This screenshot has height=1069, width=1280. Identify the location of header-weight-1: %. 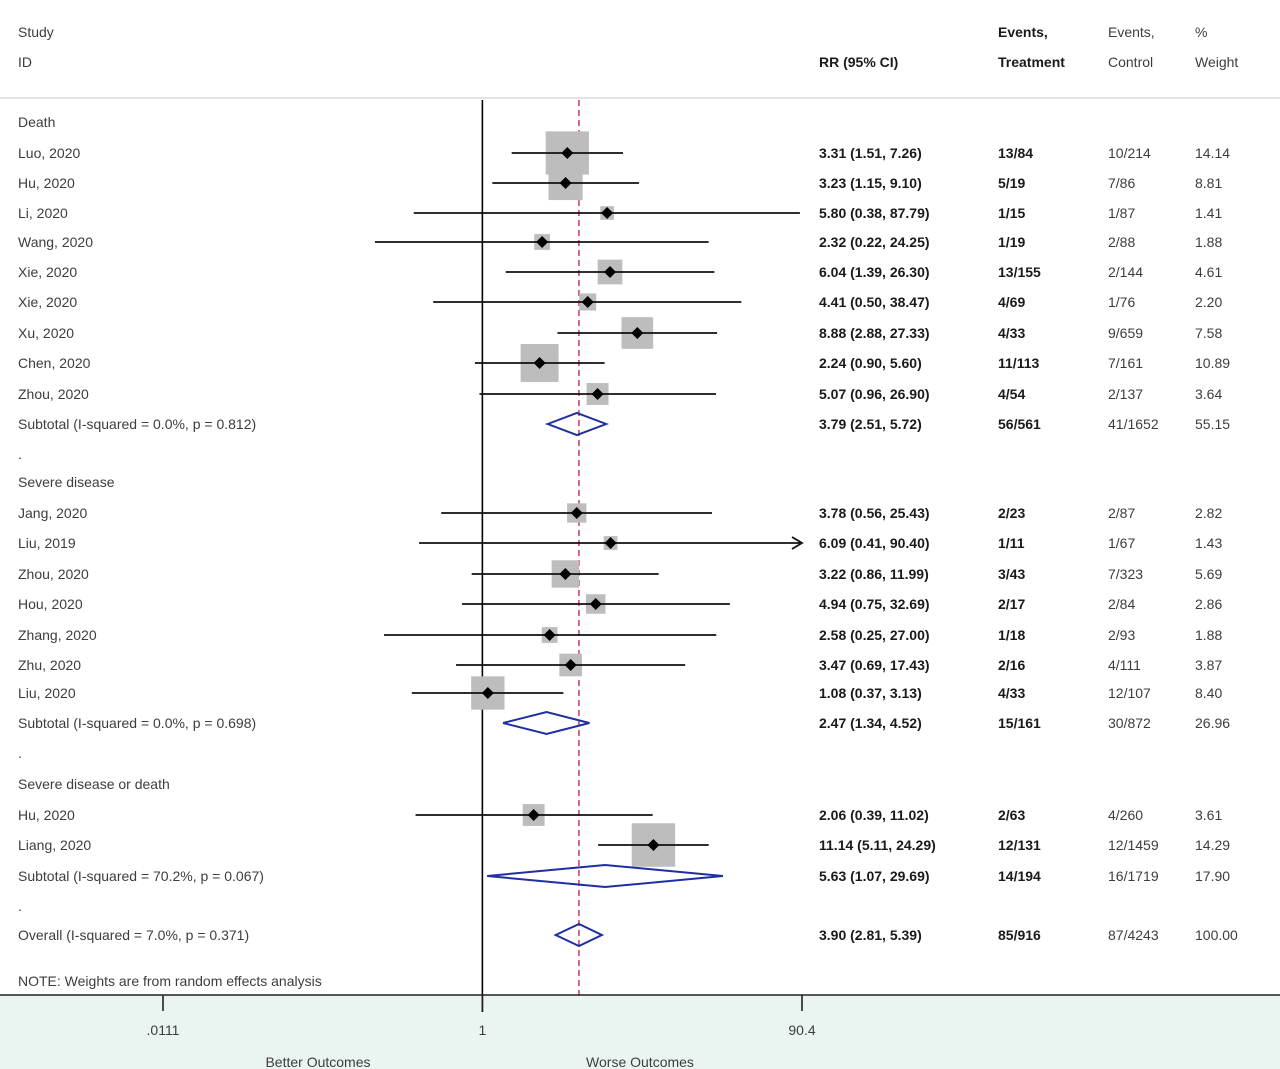
(1201, 32).